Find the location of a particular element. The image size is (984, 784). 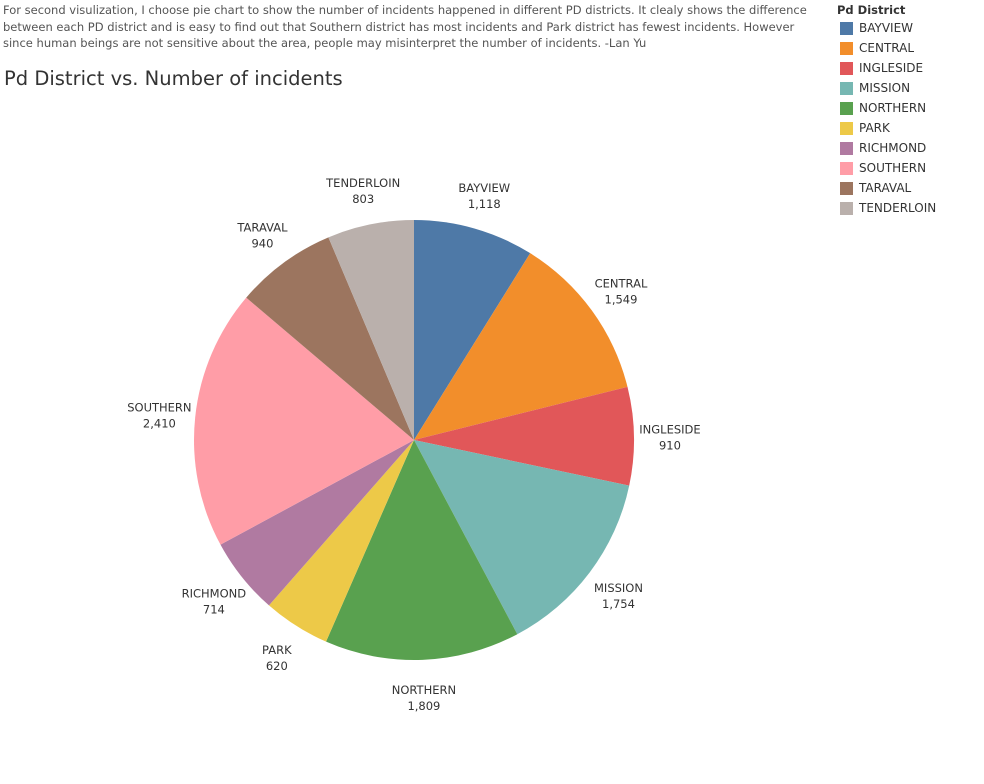

pie-slice-bayview is located at coordinates (472, 330).